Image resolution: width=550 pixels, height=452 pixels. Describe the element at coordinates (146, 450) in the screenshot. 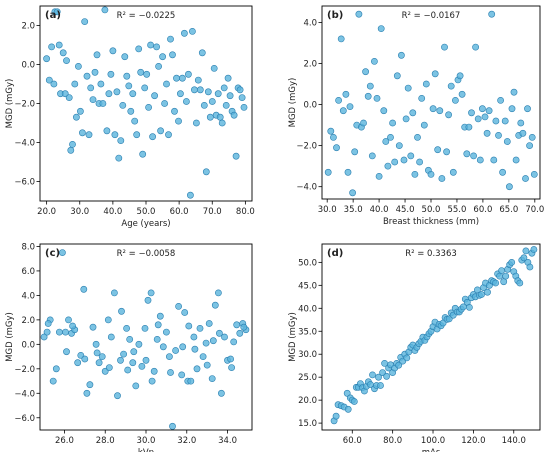

I see `x-axis-label: kVp` at that location.